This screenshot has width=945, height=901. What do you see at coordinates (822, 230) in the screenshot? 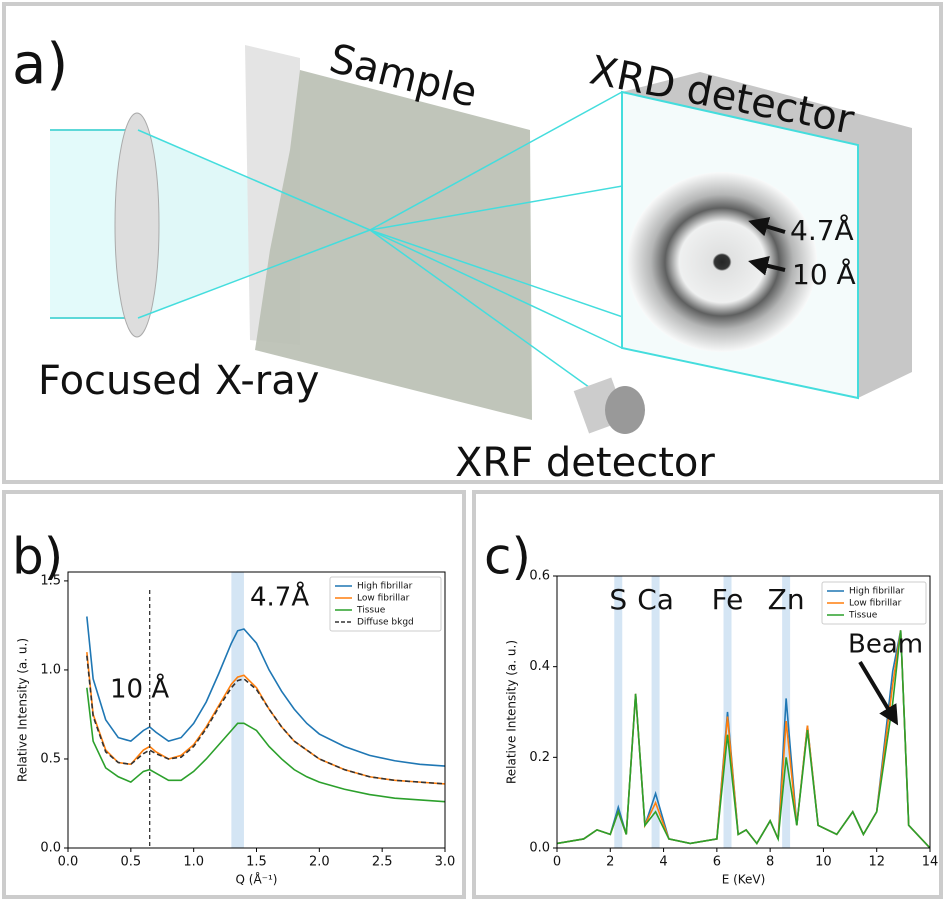
I see `ring-label: 4.7Å` at bounding box center [822, 230].